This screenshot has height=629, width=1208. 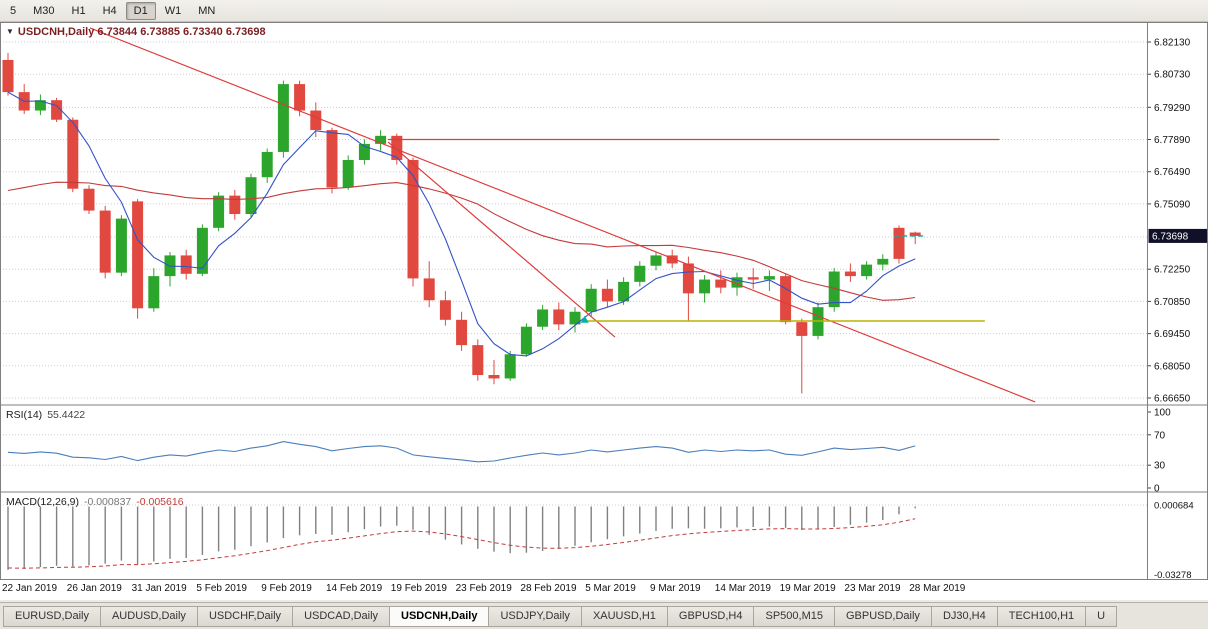 I want to click on chart-menu-arrow-icon: ▼, so click(x=10, y=31).